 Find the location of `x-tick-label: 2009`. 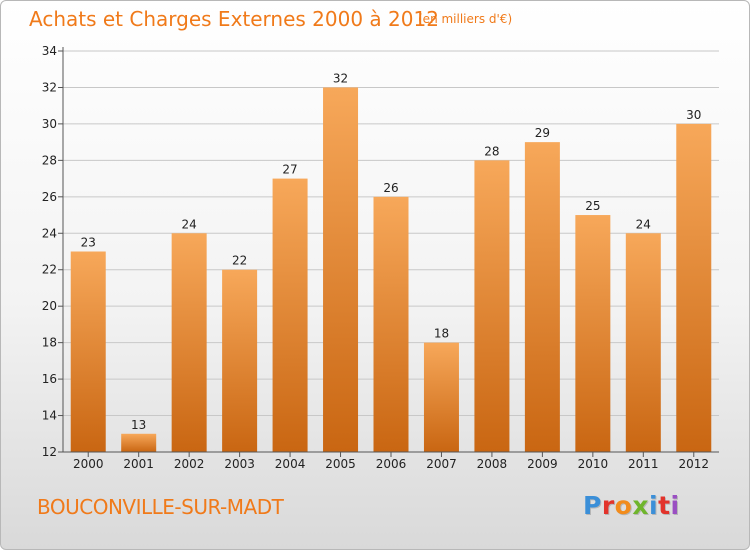

x-tick-label: 2009 is located at coordinates (542, 464).